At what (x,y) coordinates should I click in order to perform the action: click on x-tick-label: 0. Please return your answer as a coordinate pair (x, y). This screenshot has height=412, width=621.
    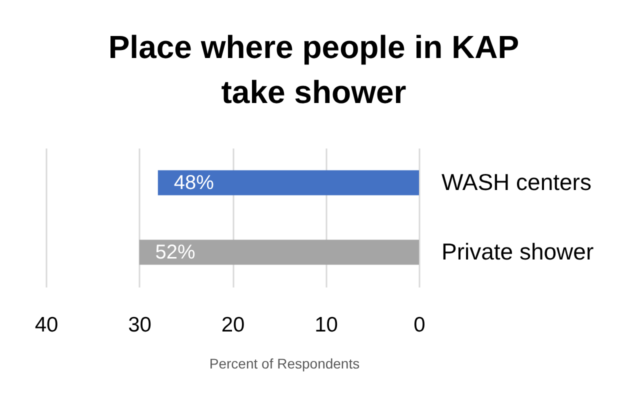
    Looking at the image, I should click on (420, 325).